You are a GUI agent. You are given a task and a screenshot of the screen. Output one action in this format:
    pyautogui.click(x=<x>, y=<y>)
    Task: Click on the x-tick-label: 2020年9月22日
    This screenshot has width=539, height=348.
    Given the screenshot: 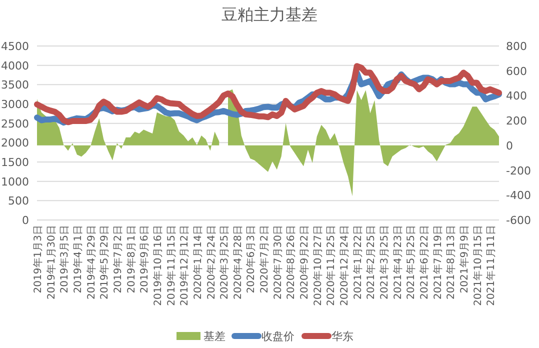 What is the action you would take?
    pyautogui.click(x=304, y=262)
    